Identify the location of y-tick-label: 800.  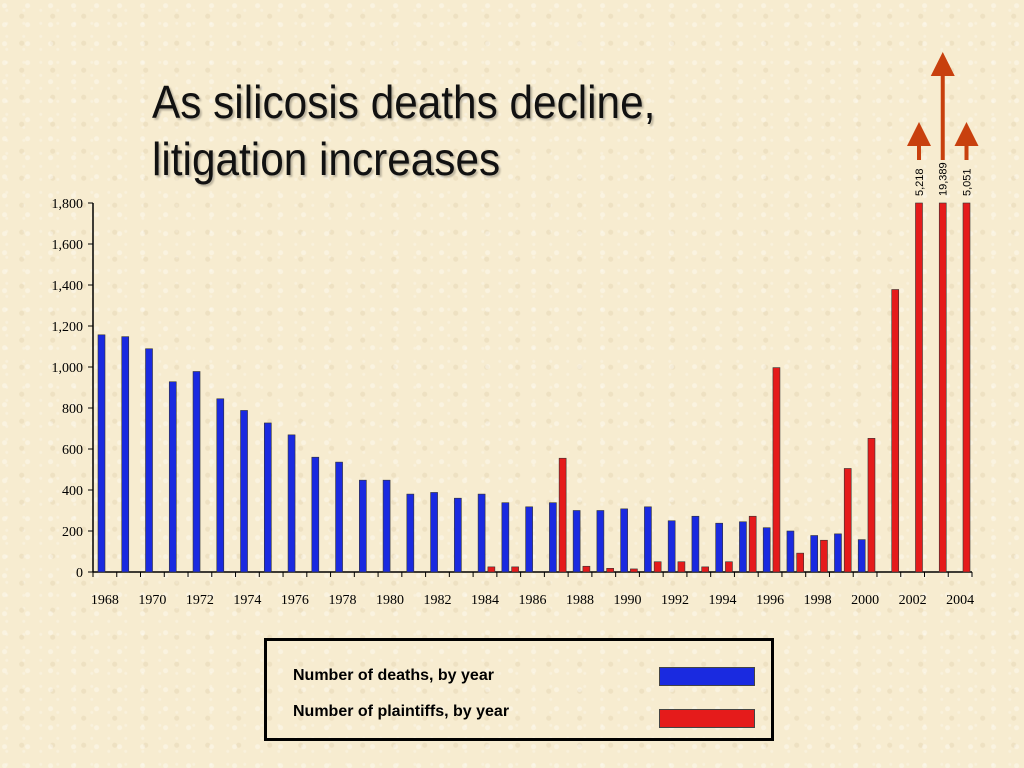
(72, 409).